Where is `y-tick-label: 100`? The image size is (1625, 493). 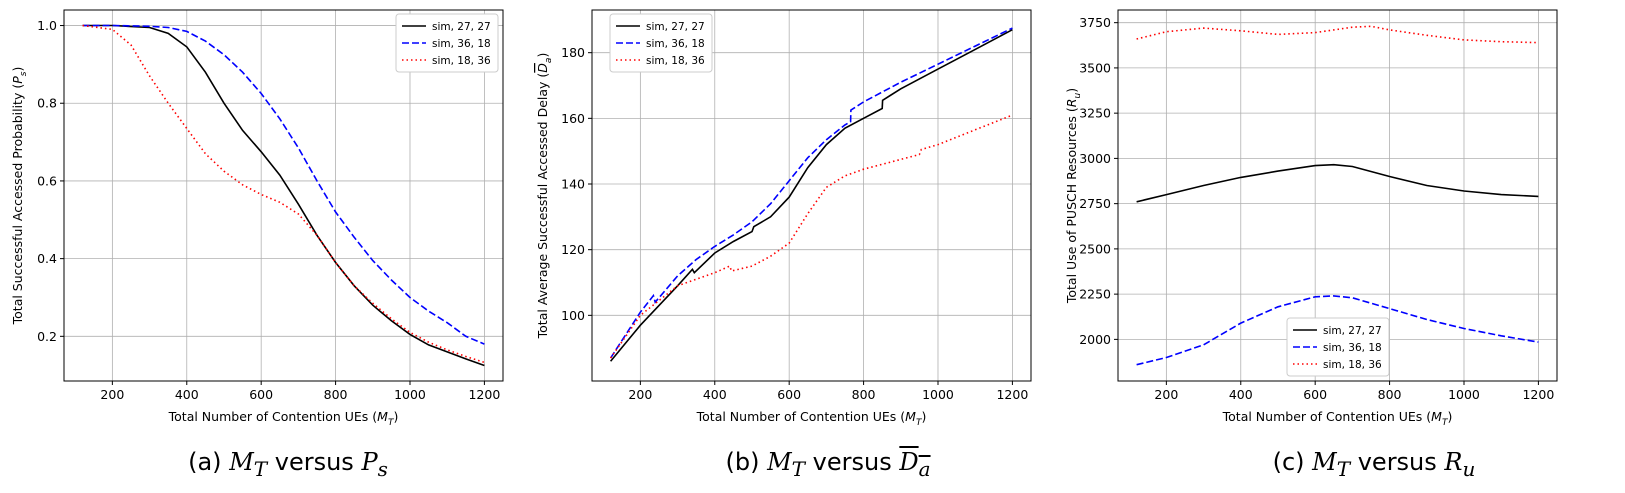 y-tick-label: 100 is located at coordinates (573, 315).